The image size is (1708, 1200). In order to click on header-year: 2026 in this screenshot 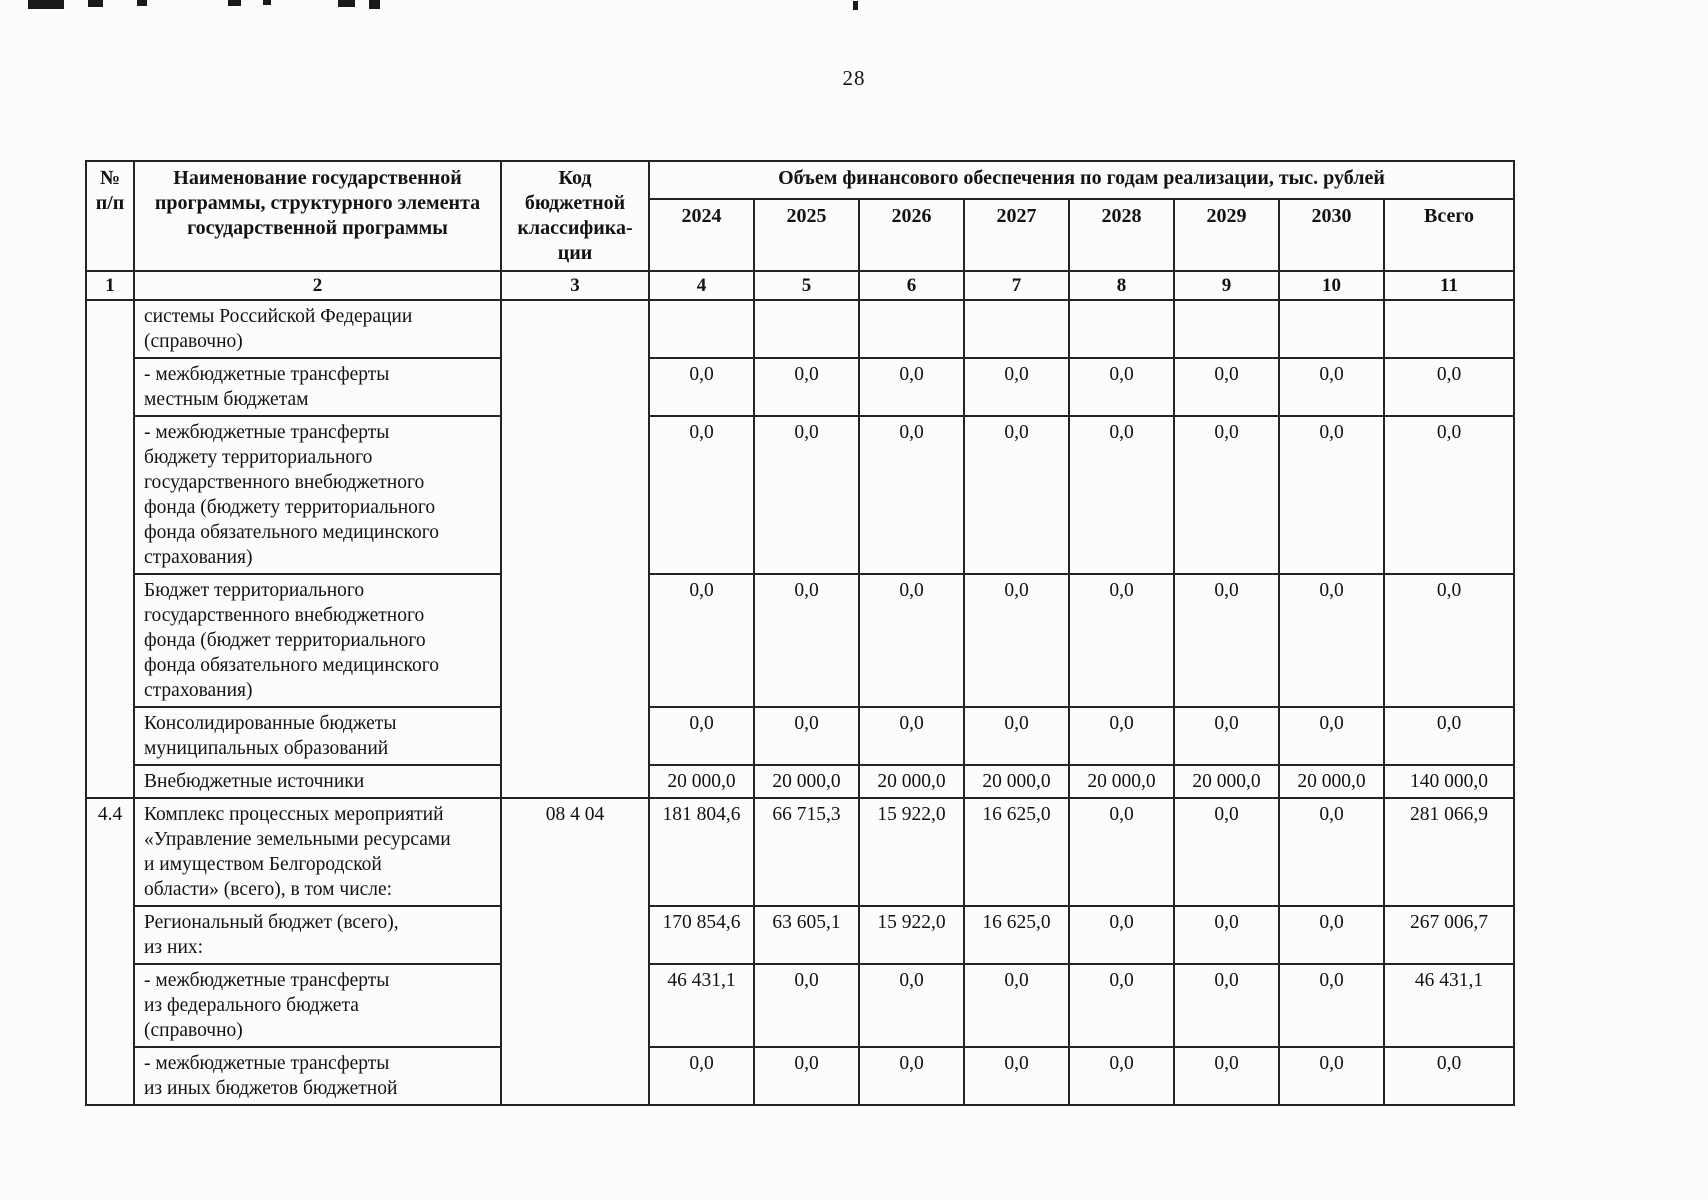, I will do `click(911, 235)`.